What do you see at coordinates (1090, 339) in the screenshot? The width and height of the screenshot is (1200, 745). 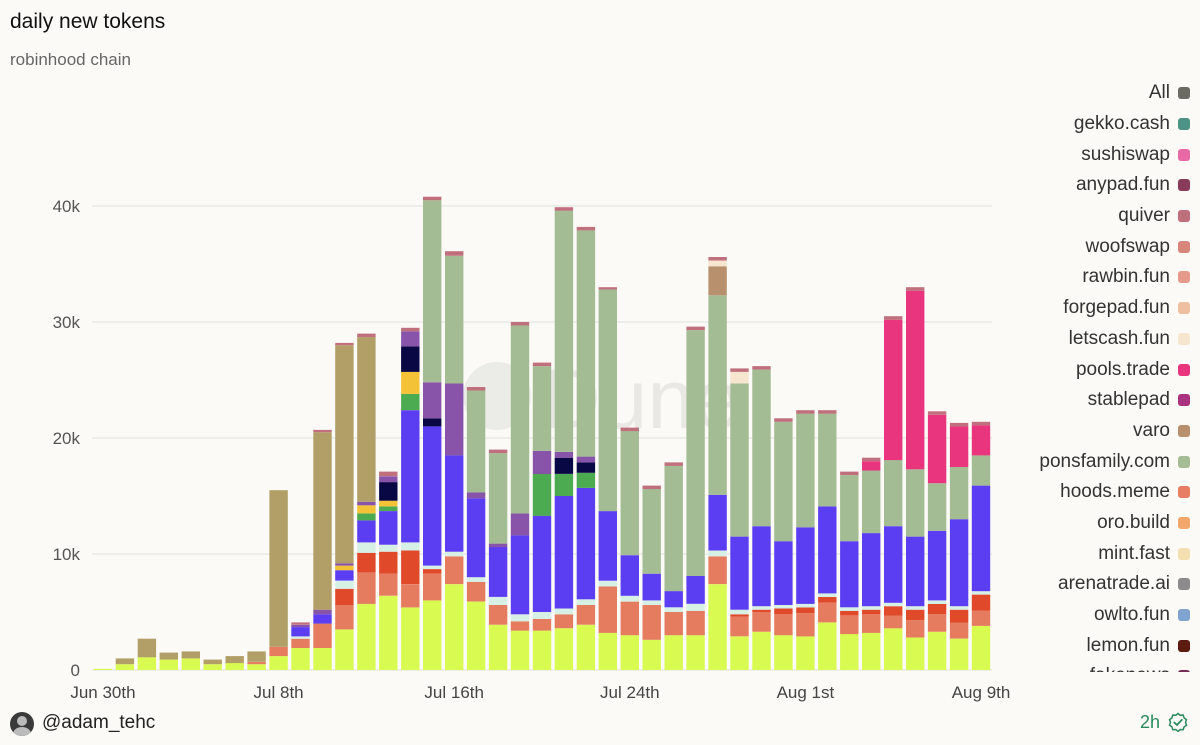 I see `legend-item: letscash.fun` at bounding box center [1090, 339].